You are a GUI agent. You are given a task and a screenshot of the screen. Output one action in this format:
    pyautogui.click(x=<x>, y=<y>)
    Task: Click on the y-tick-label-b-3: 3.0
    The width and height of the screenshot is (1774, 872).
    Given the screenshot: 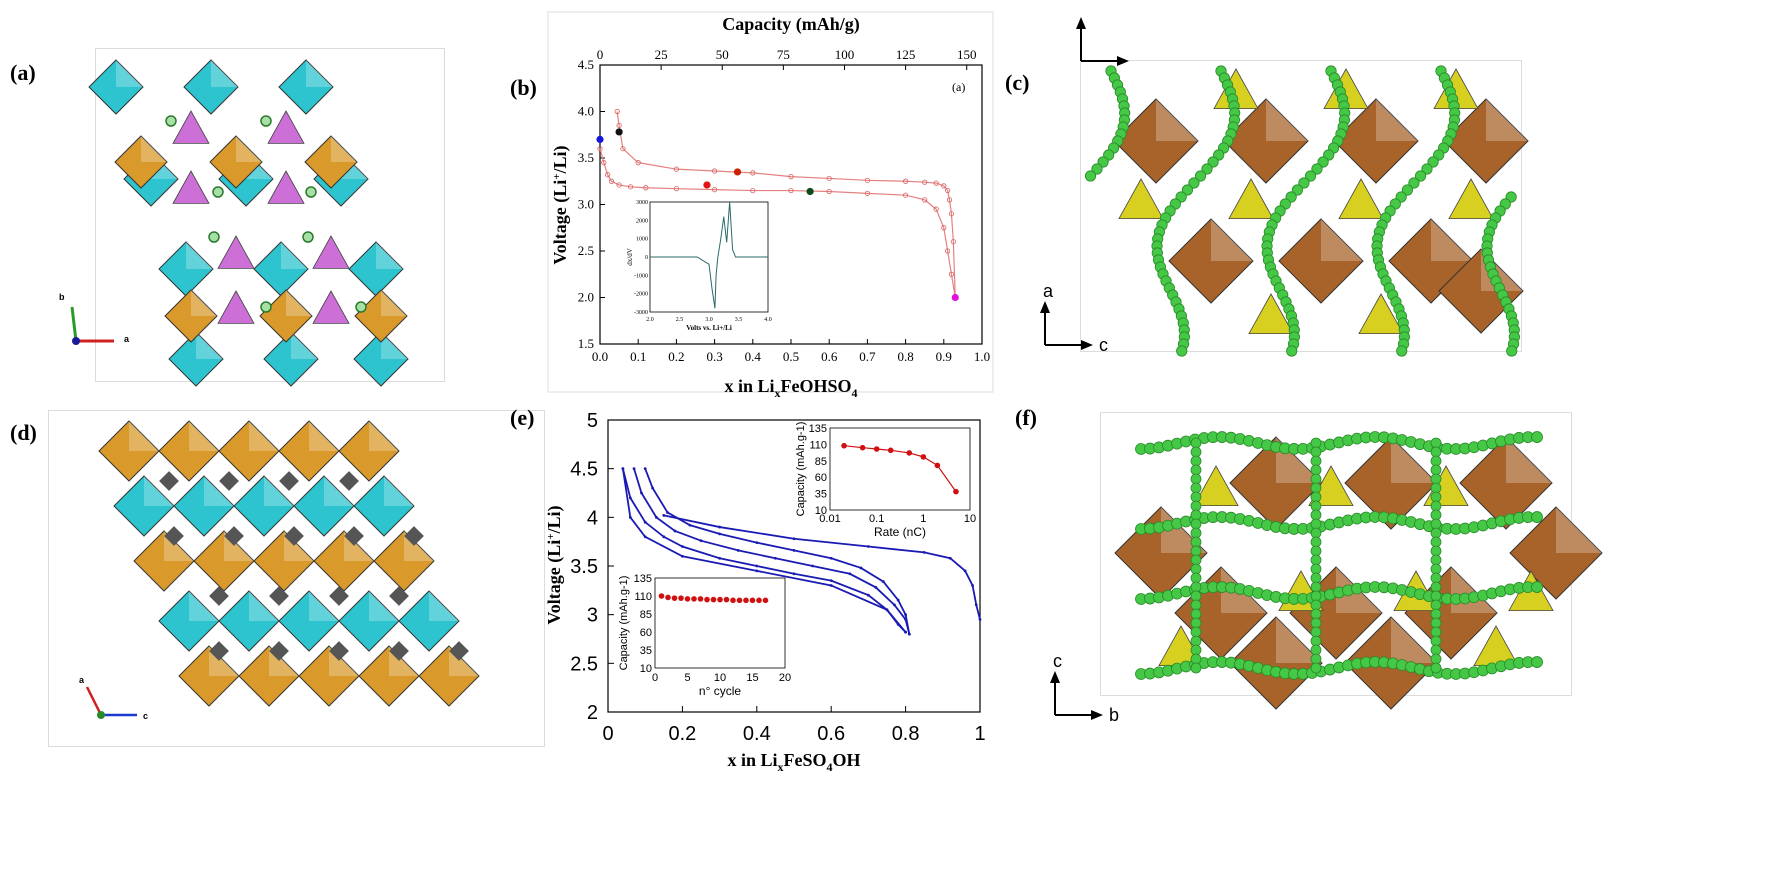 What is the action you would take?
    pyautogui.click(x=586, y=204)
    